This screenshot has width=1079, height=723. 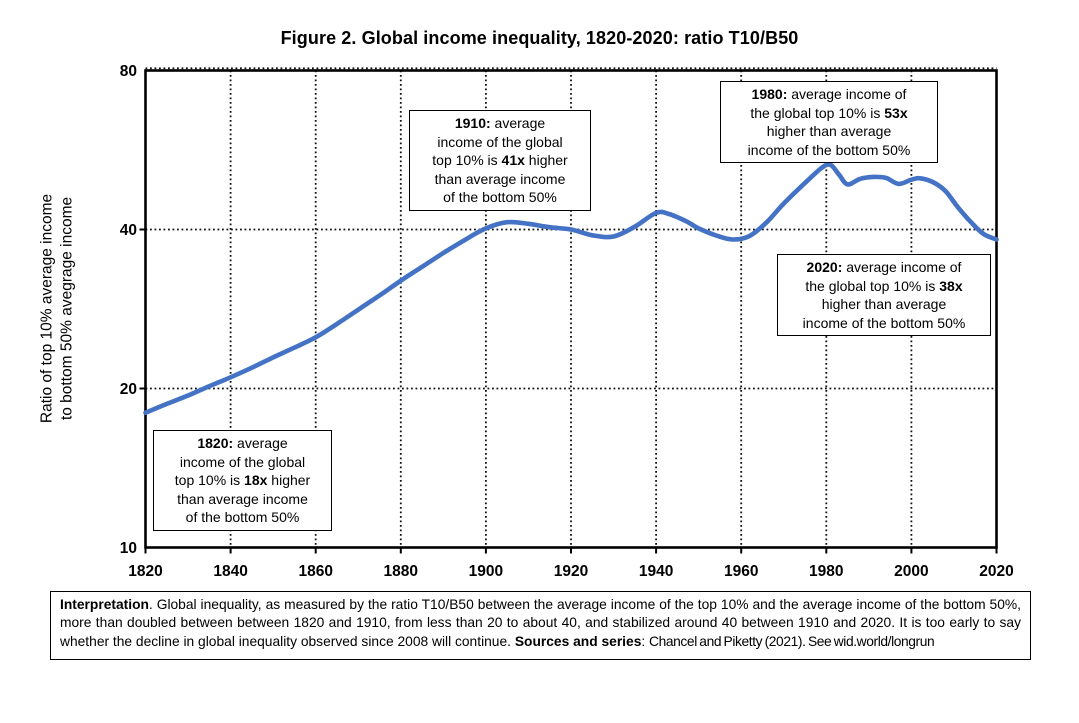 I want to click on annotation-line: top 10% is 18x higher, so click(x=242, y=480).